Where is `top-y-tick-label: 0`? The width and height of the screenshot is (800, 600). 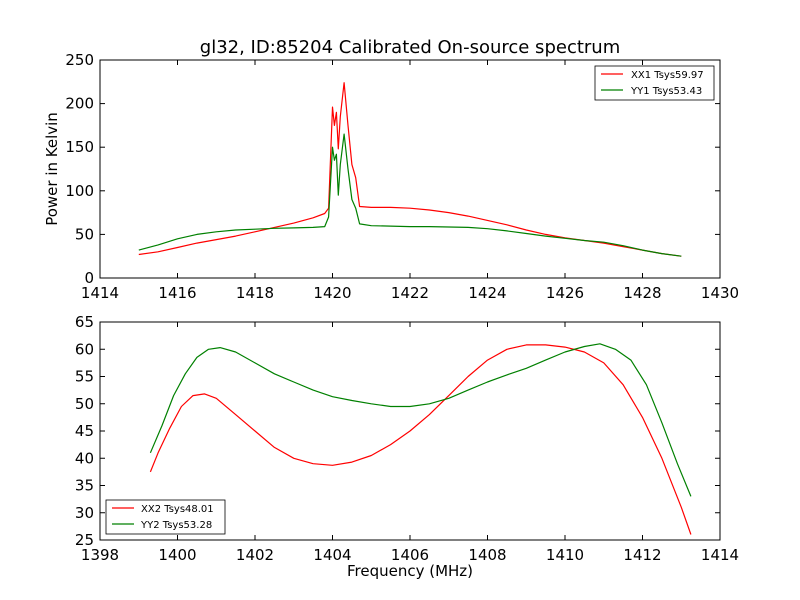 top-y-tick-label: 0 is located at coordinates (89, 278).